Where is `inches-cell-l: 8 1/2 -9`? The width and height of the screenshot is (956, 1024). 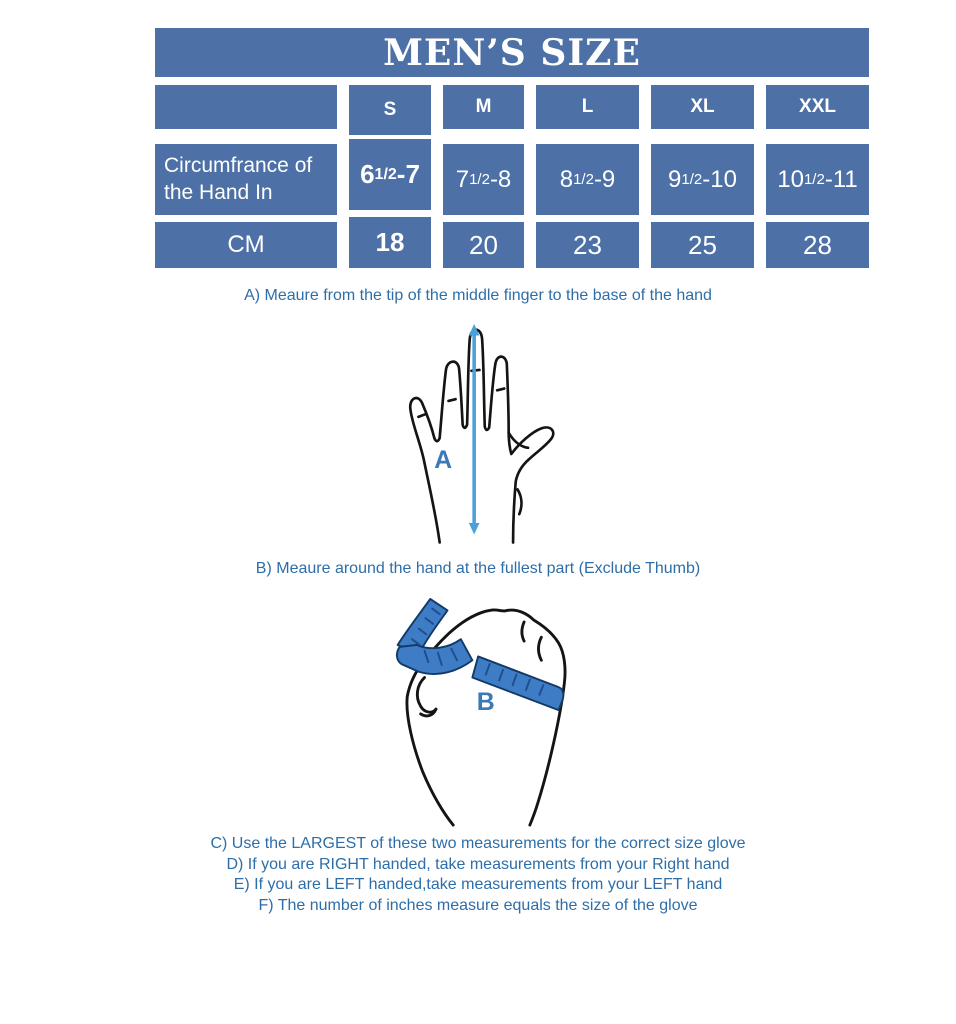 inches-cell-l: 8 1/2 -9 is located at coordinates (587, 179).